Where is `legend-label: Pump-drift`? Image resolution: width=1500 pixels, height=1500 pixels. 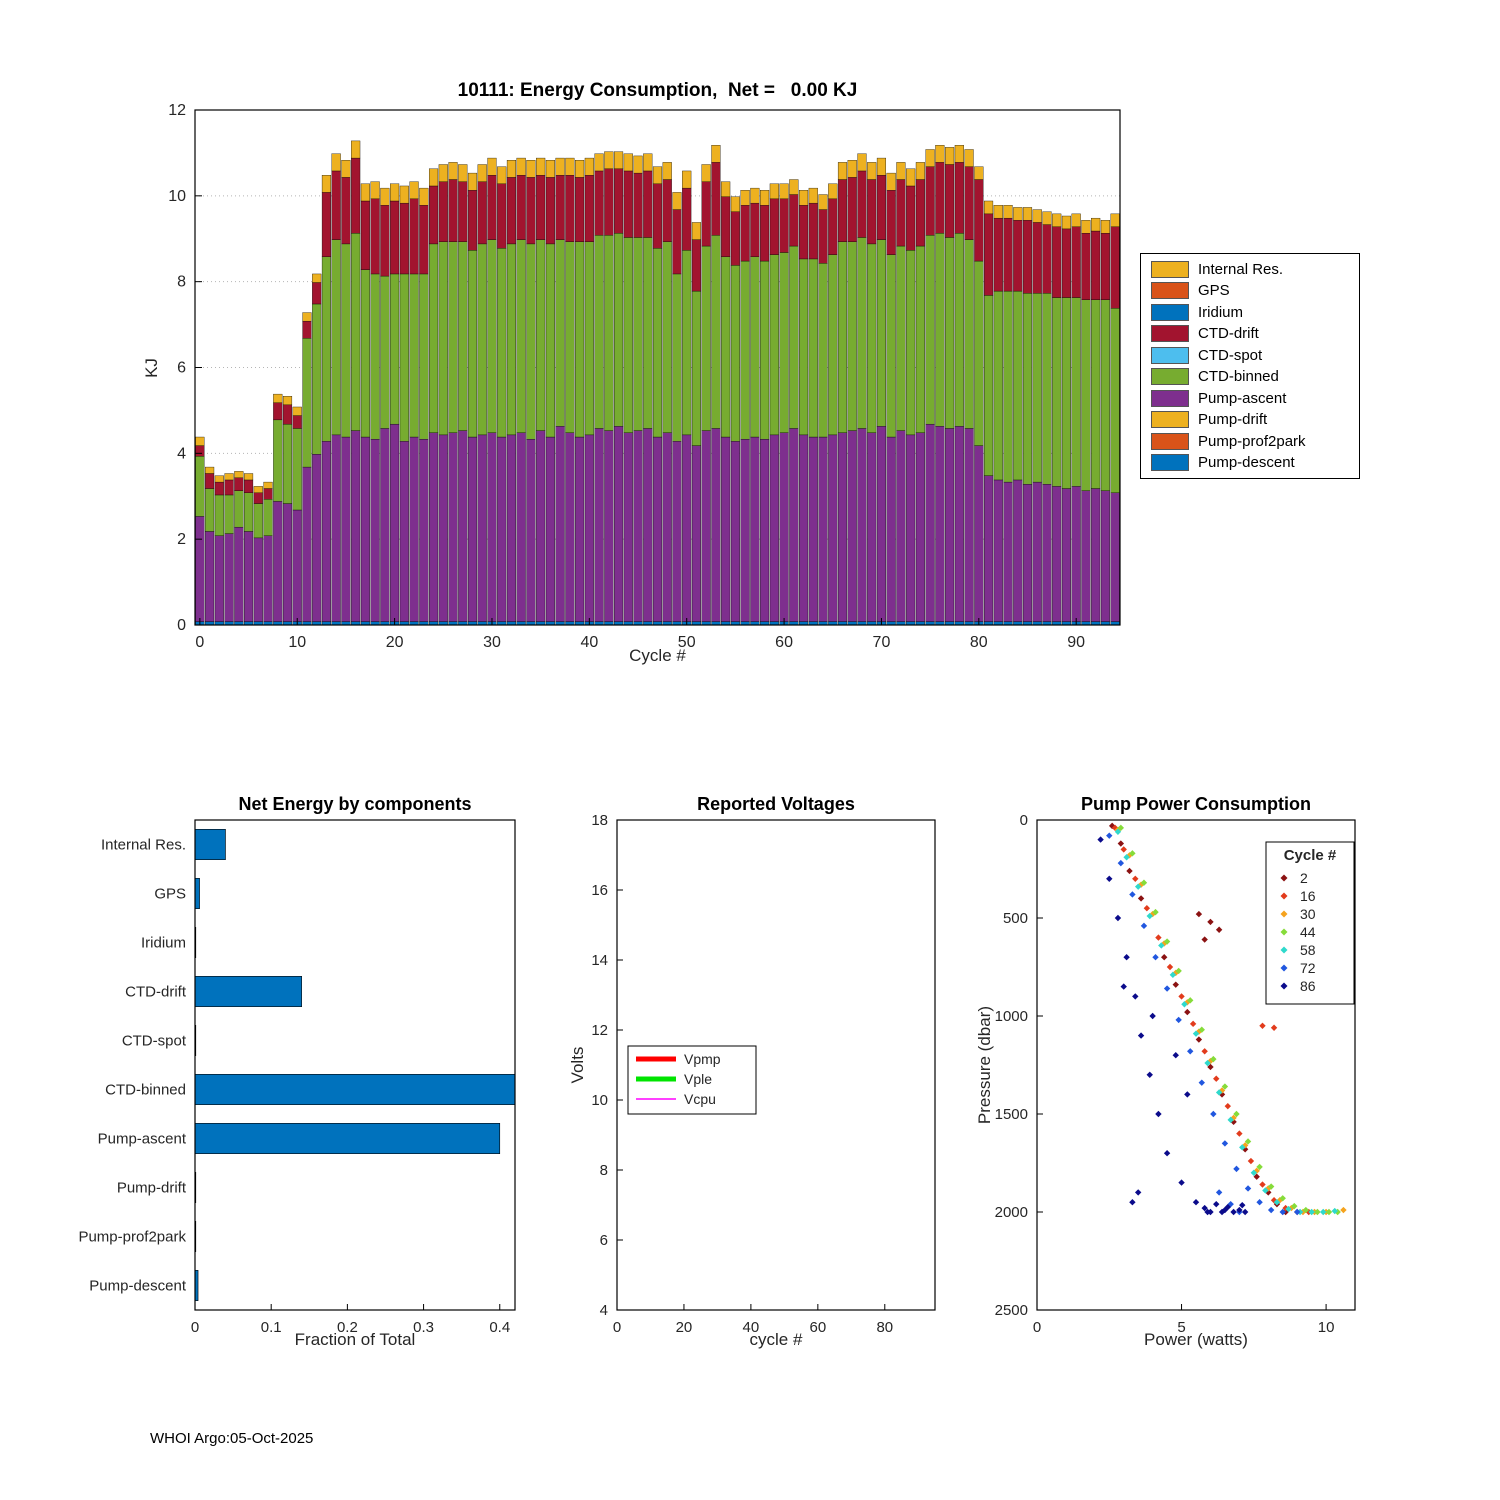
legend-label: Pump-drift is located at coordinates (1233, 420).